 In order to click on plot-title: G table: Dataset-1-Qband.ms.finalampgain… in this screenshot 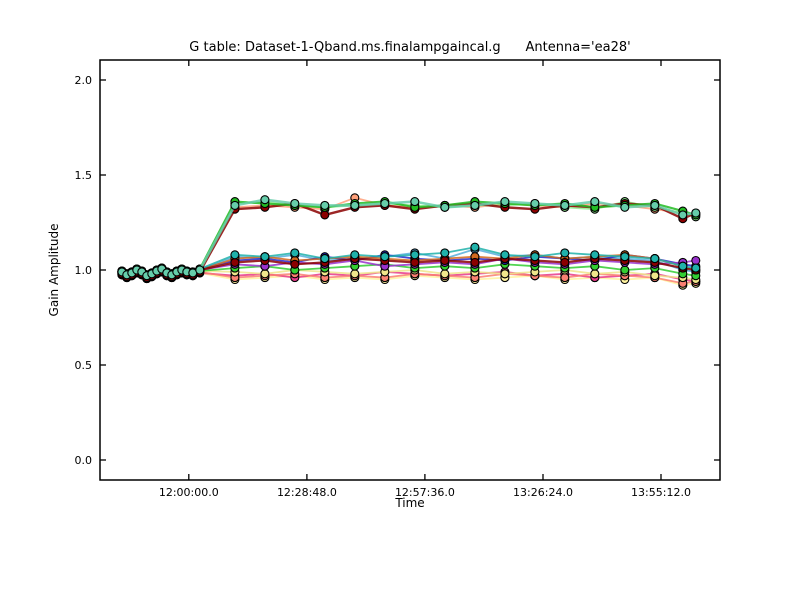, I will do `click(409, 47)`.